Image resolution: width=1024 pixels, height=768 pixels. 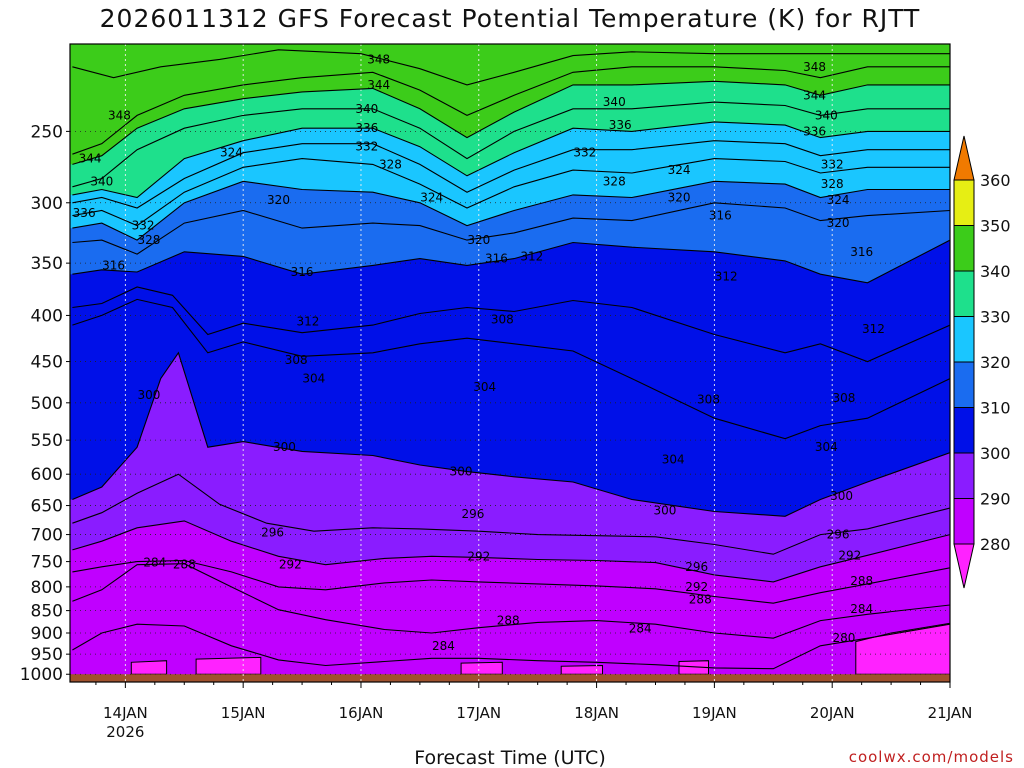 I want to click on y-tick-label: 300, so click(x=47, y=204).